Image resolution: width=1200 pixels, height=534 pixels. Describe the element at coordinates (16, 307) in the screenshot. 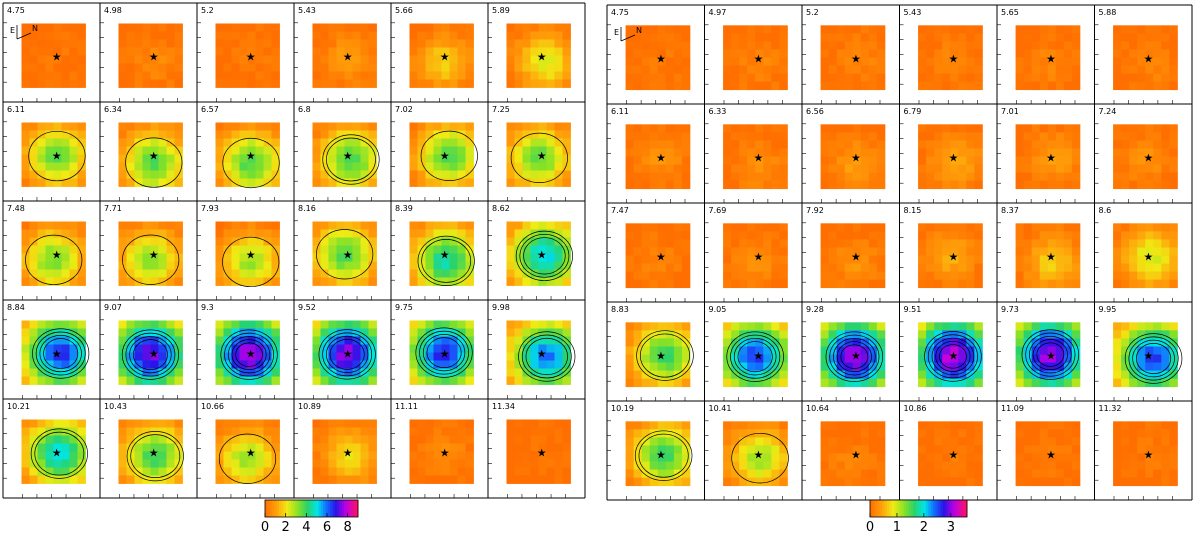

I see `channel-label: 8.84` at that location.